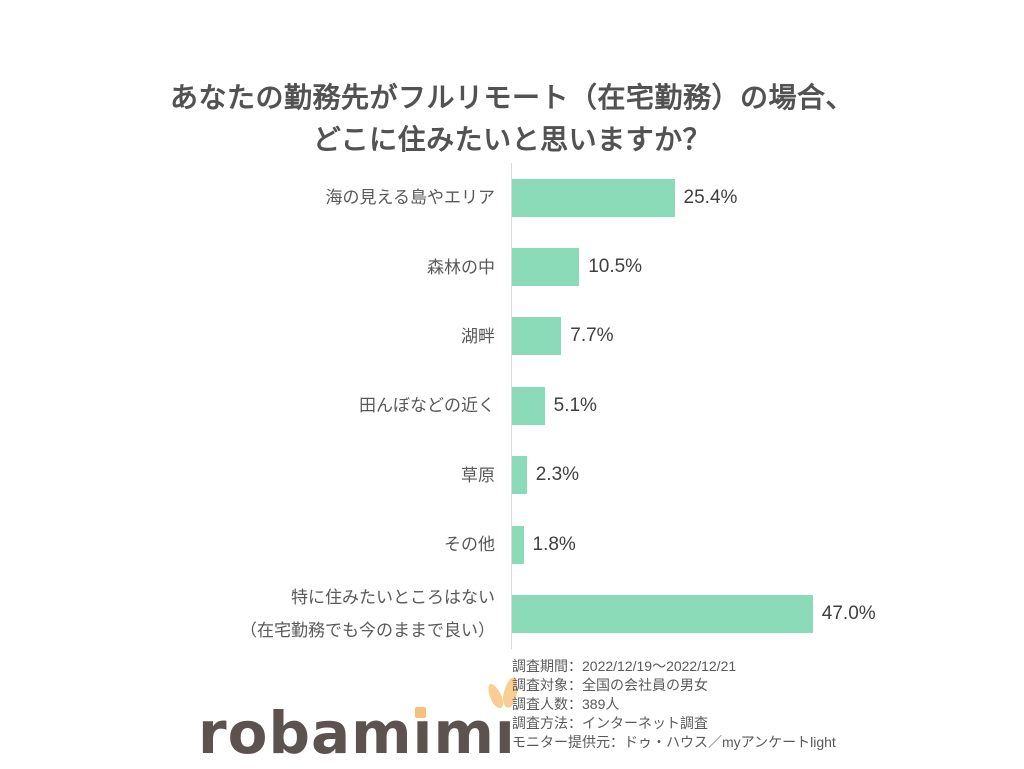  I want to click on chart-row: 海の見える島やエリア 25.4%, so click(512, 197).